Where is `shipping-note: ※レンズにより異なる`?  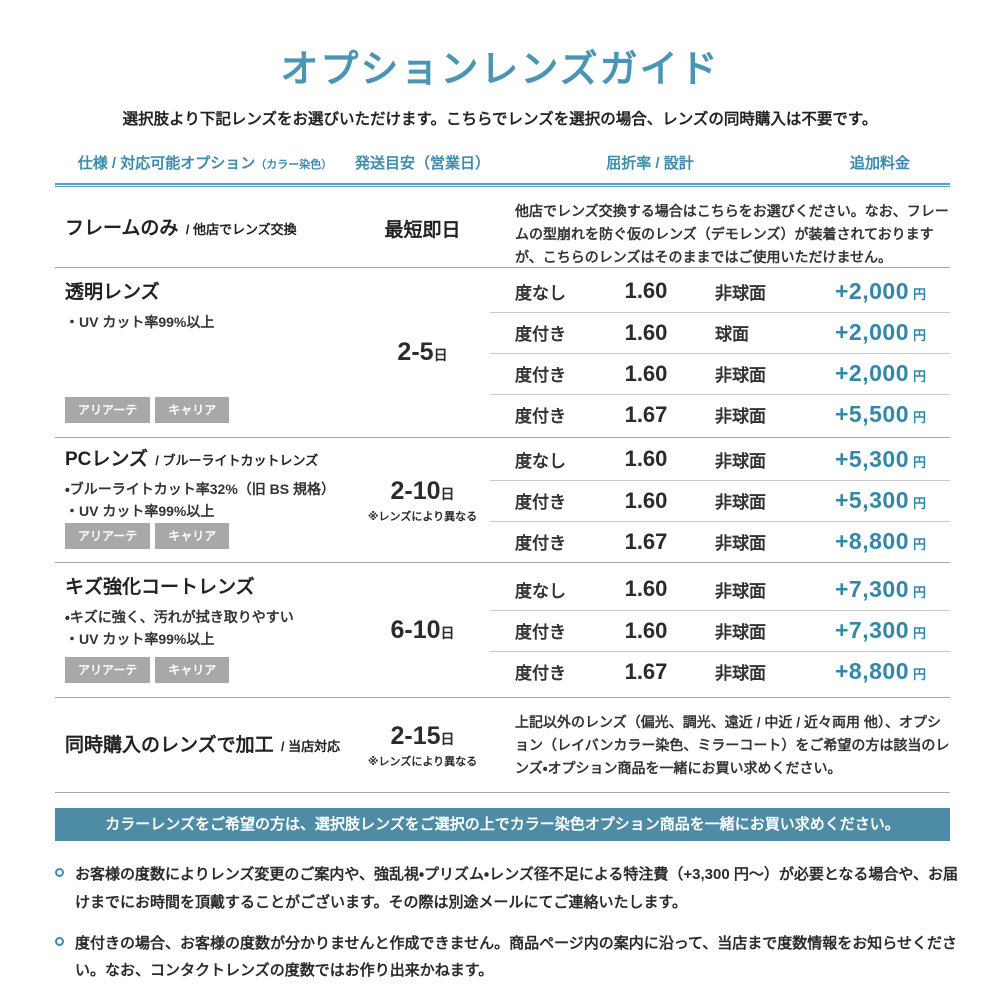
shipping-note: ※レンズにより異なる is located at coordinates (422, 516).